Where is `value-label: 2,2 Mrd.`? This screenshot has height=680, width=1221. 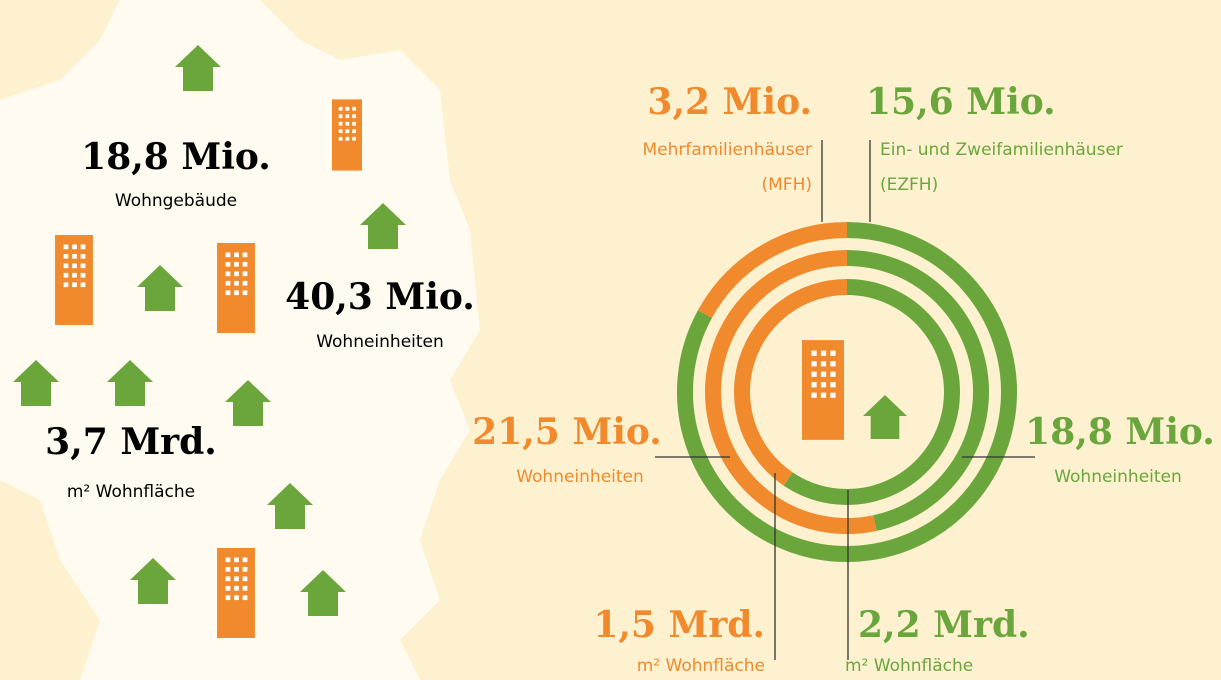 value-label: 2,2 Mrd. is located at coordinates (944, 625).